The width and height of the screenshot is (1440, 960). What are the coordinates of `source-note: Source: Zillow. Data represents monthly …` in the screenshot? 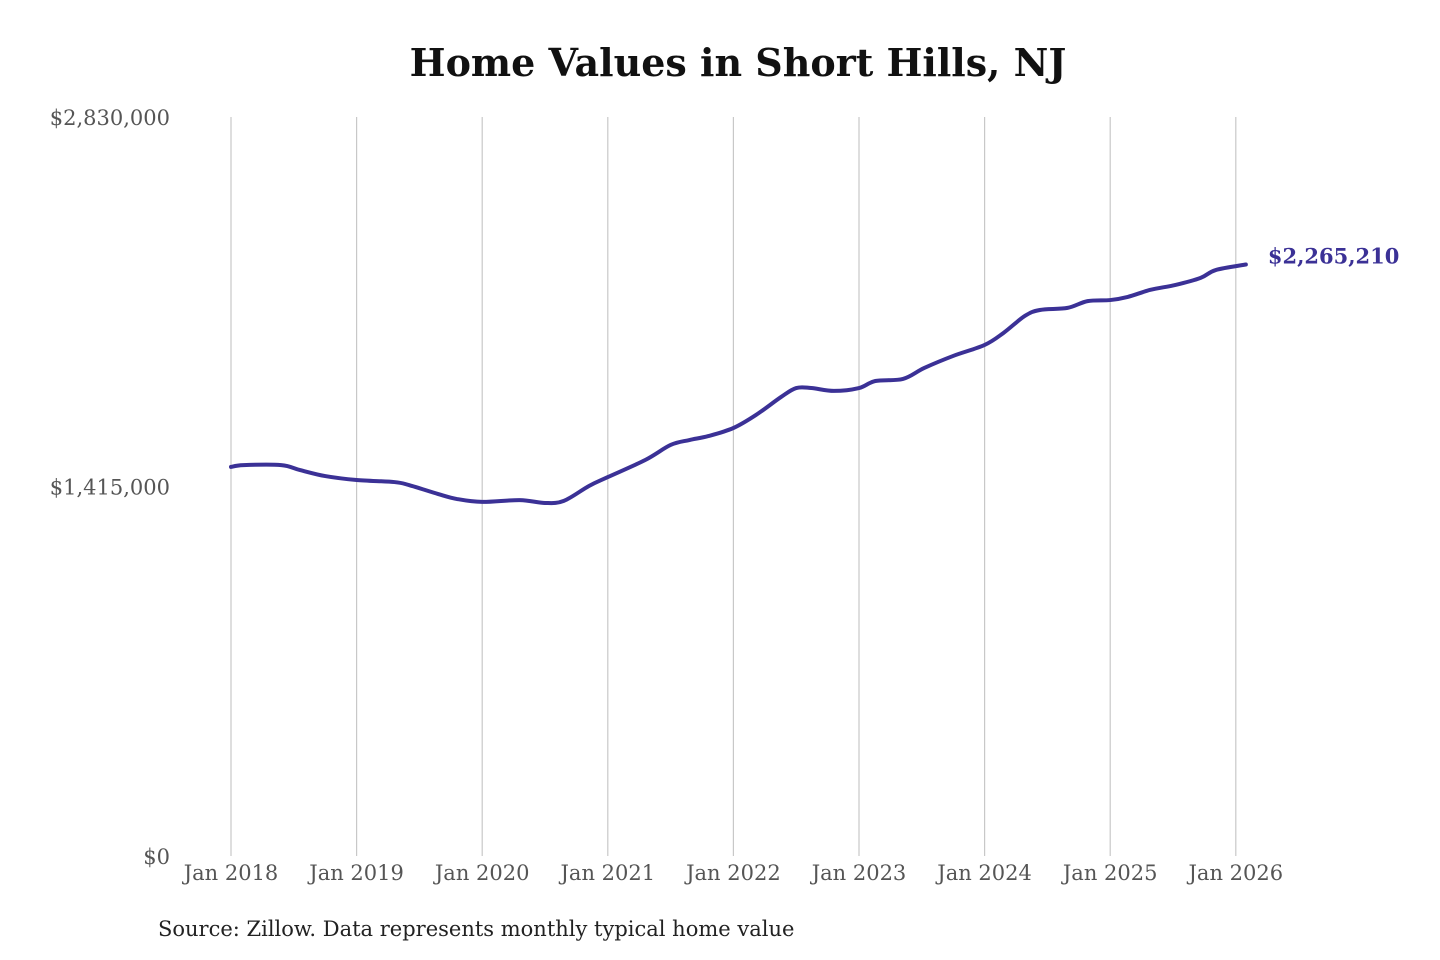 It's located at (476, 929).